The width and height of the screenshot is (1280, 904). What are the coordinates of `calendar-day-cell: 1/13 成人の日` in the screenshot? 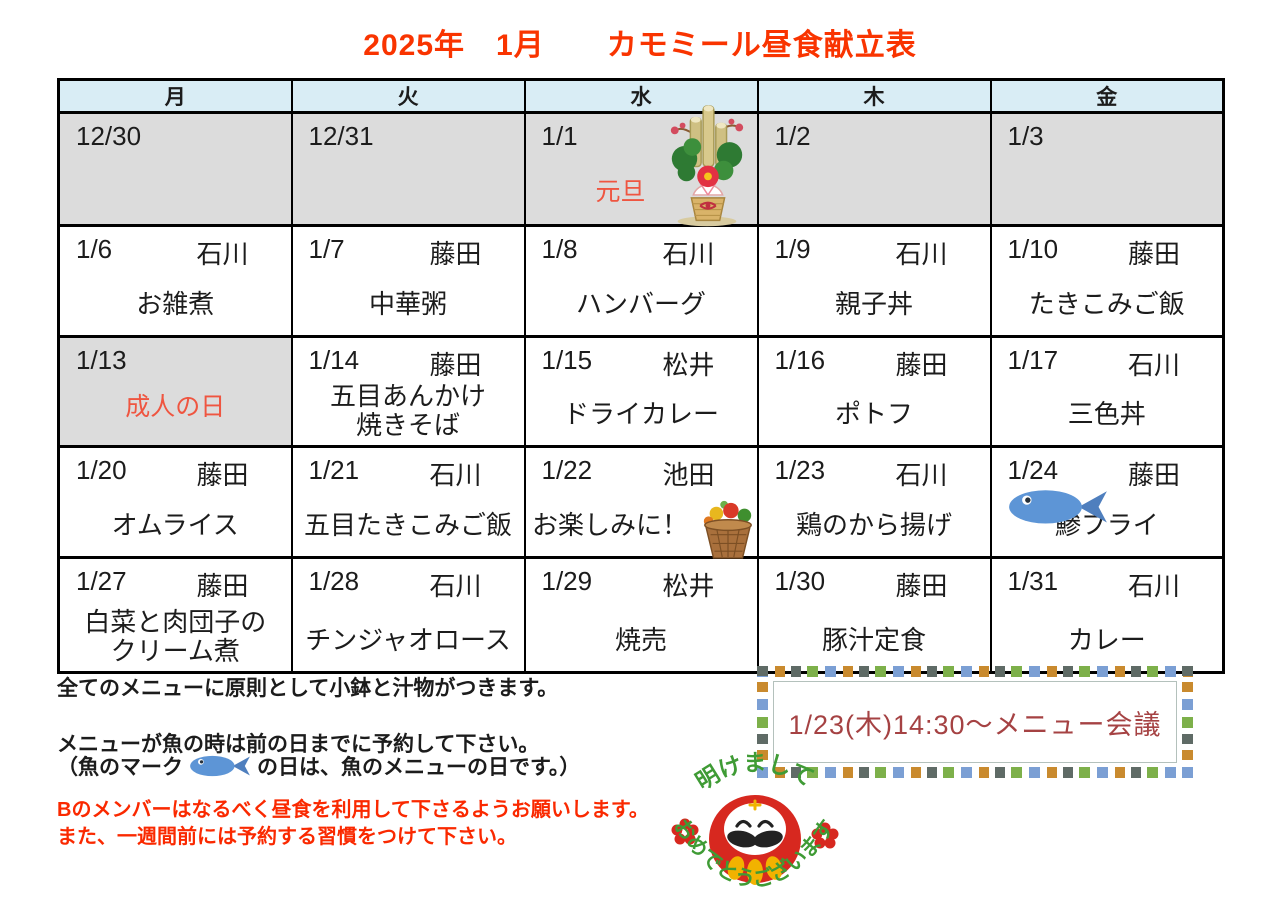 It's located at (175, 391).